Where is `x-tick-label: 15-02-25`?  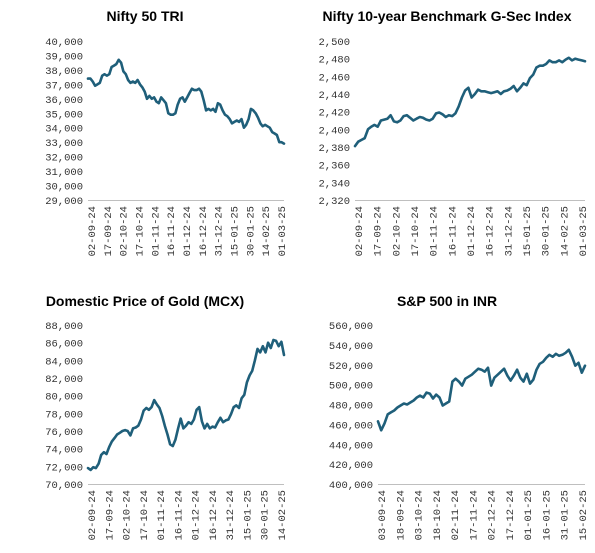 x-tick-label: 15-02-25 is located at coordinates (584, 515).